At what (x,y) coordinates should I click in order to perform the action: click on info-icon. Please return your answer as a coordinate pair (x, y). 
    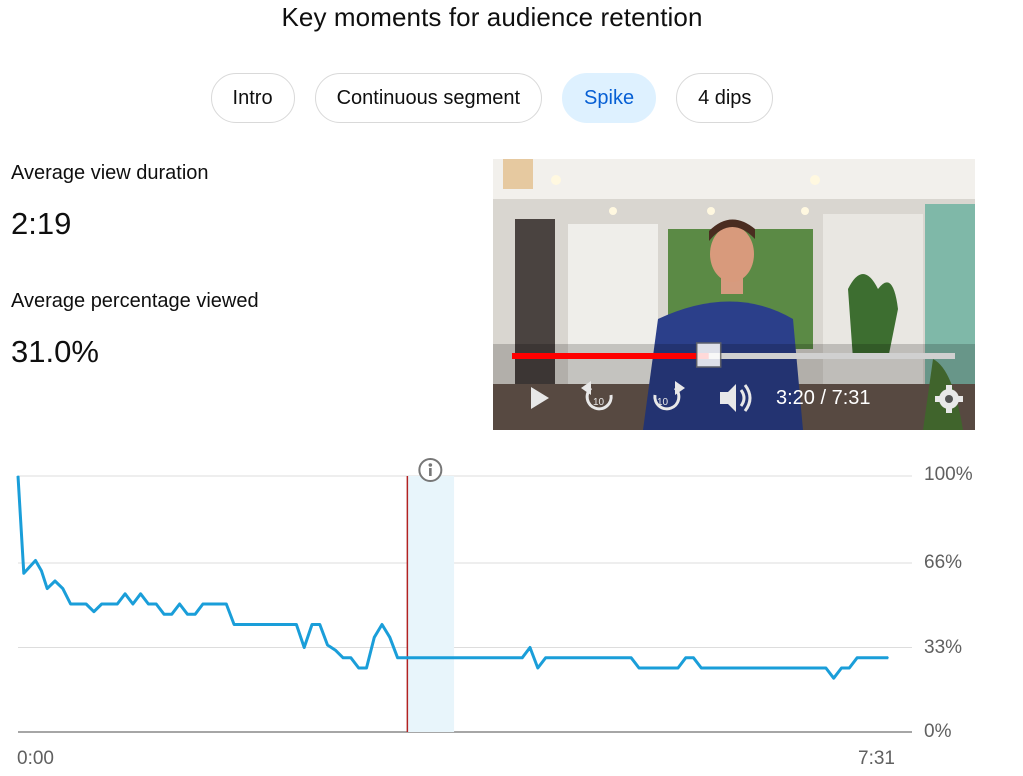
    Looking at the image, I should click on (430, 470).